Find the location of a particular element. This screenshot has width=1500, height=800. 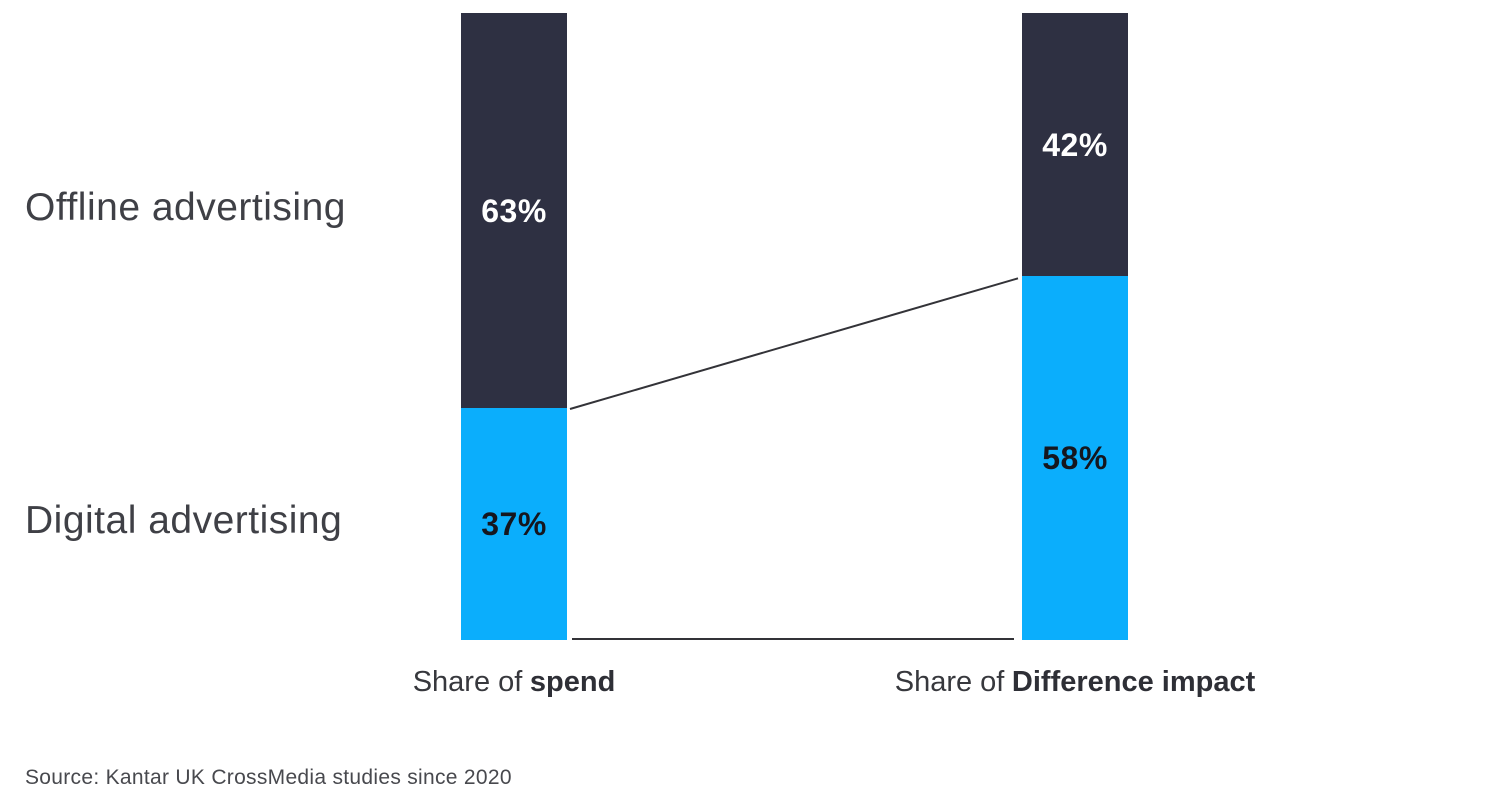

value-label-offline-impact: 42% is located at coordinates (1075, 144).